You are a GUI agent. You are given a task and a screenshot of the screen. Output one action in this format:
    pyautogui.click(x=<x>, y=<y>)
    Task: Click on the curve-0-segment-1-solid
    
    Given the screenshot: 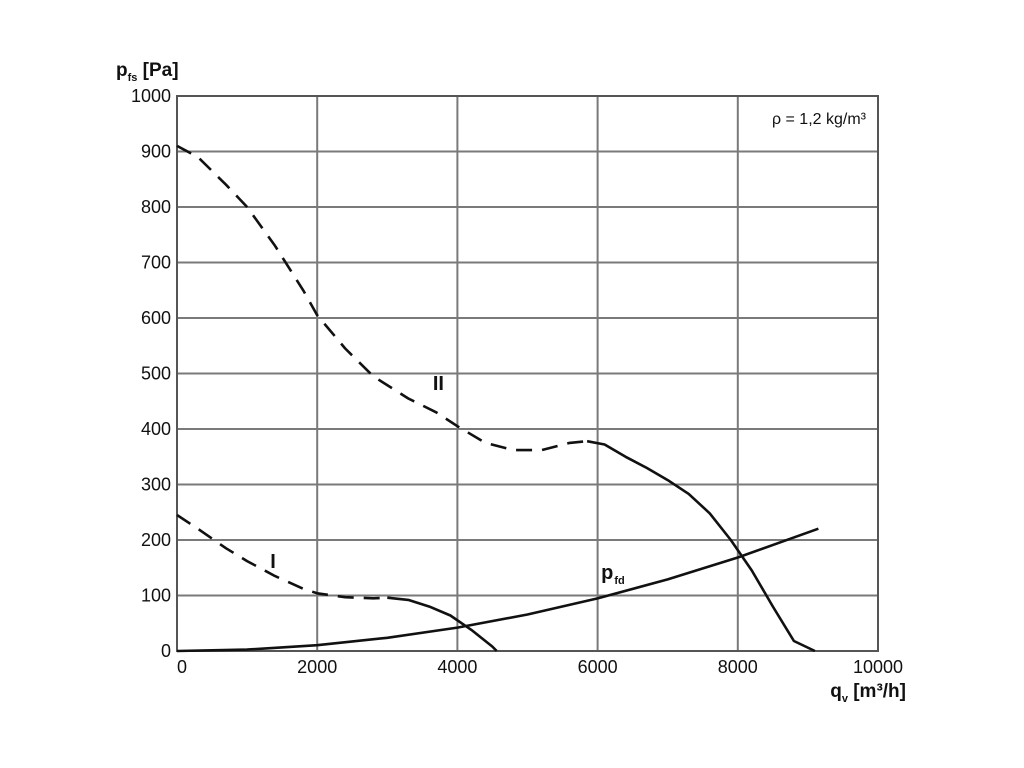 What is the action you would take?
    pyautogui.click(x=701, y=546)
    